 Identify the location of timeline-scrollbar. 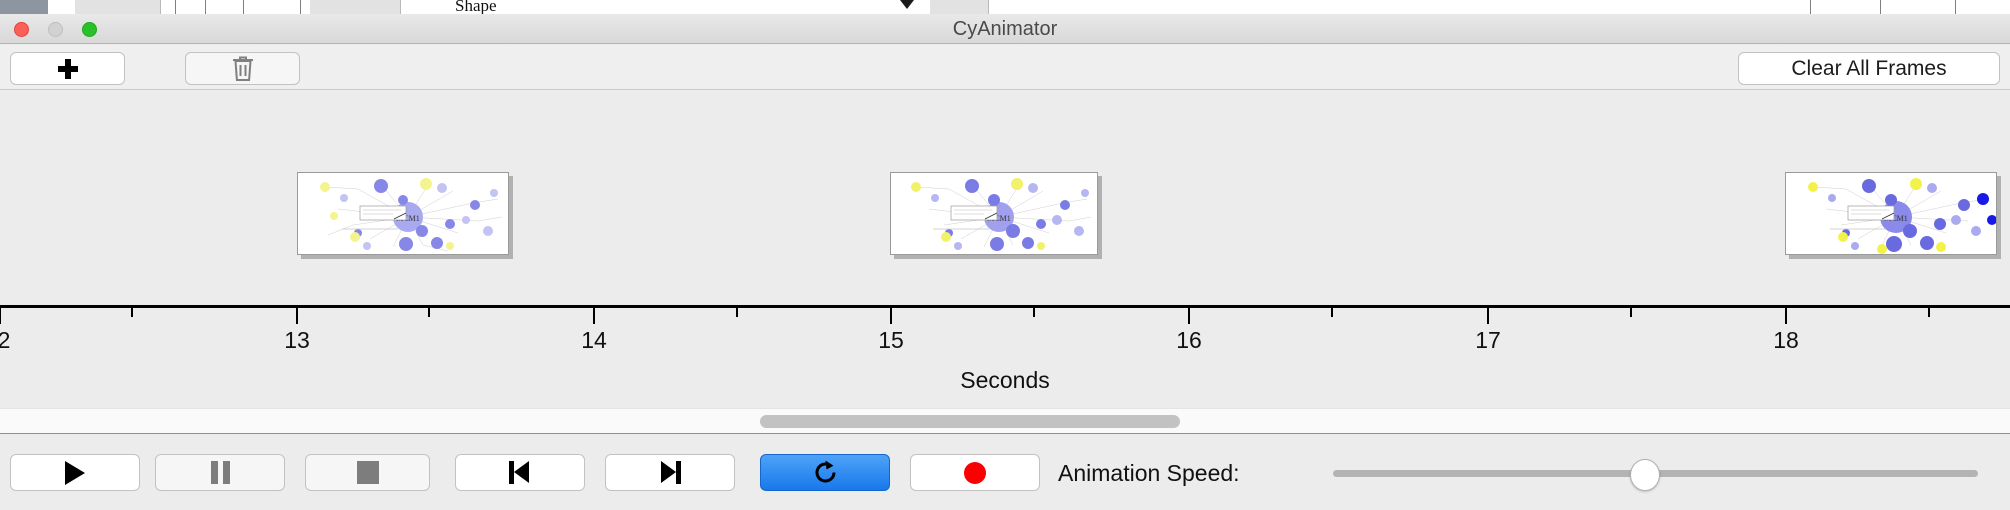
(1005, 421).